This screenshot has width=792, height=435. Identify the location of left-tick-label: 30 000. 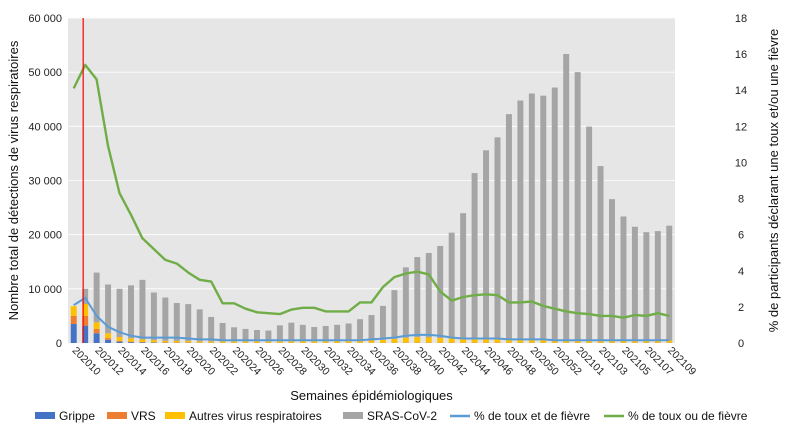
(45, 182).